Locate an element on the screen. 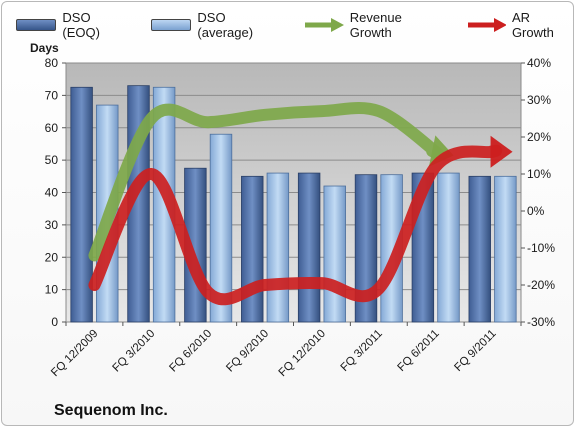 The image size is (575, 428). x-tick-label: FQ 6/2010 is located at coordinates (190, 351).